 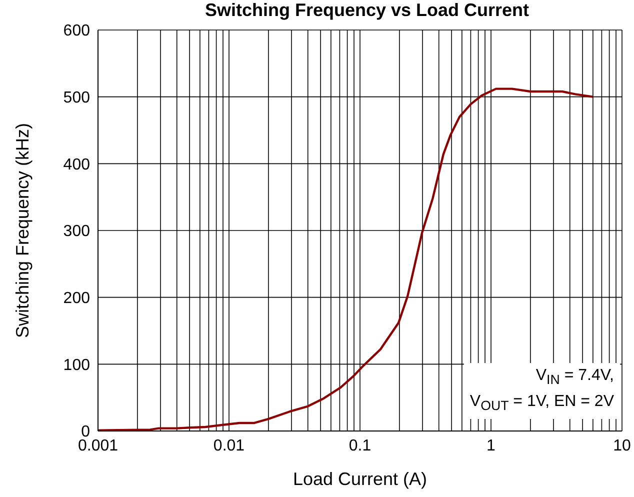 I want to click on x-tick-label: 0.1, so click(x=360, y=445).